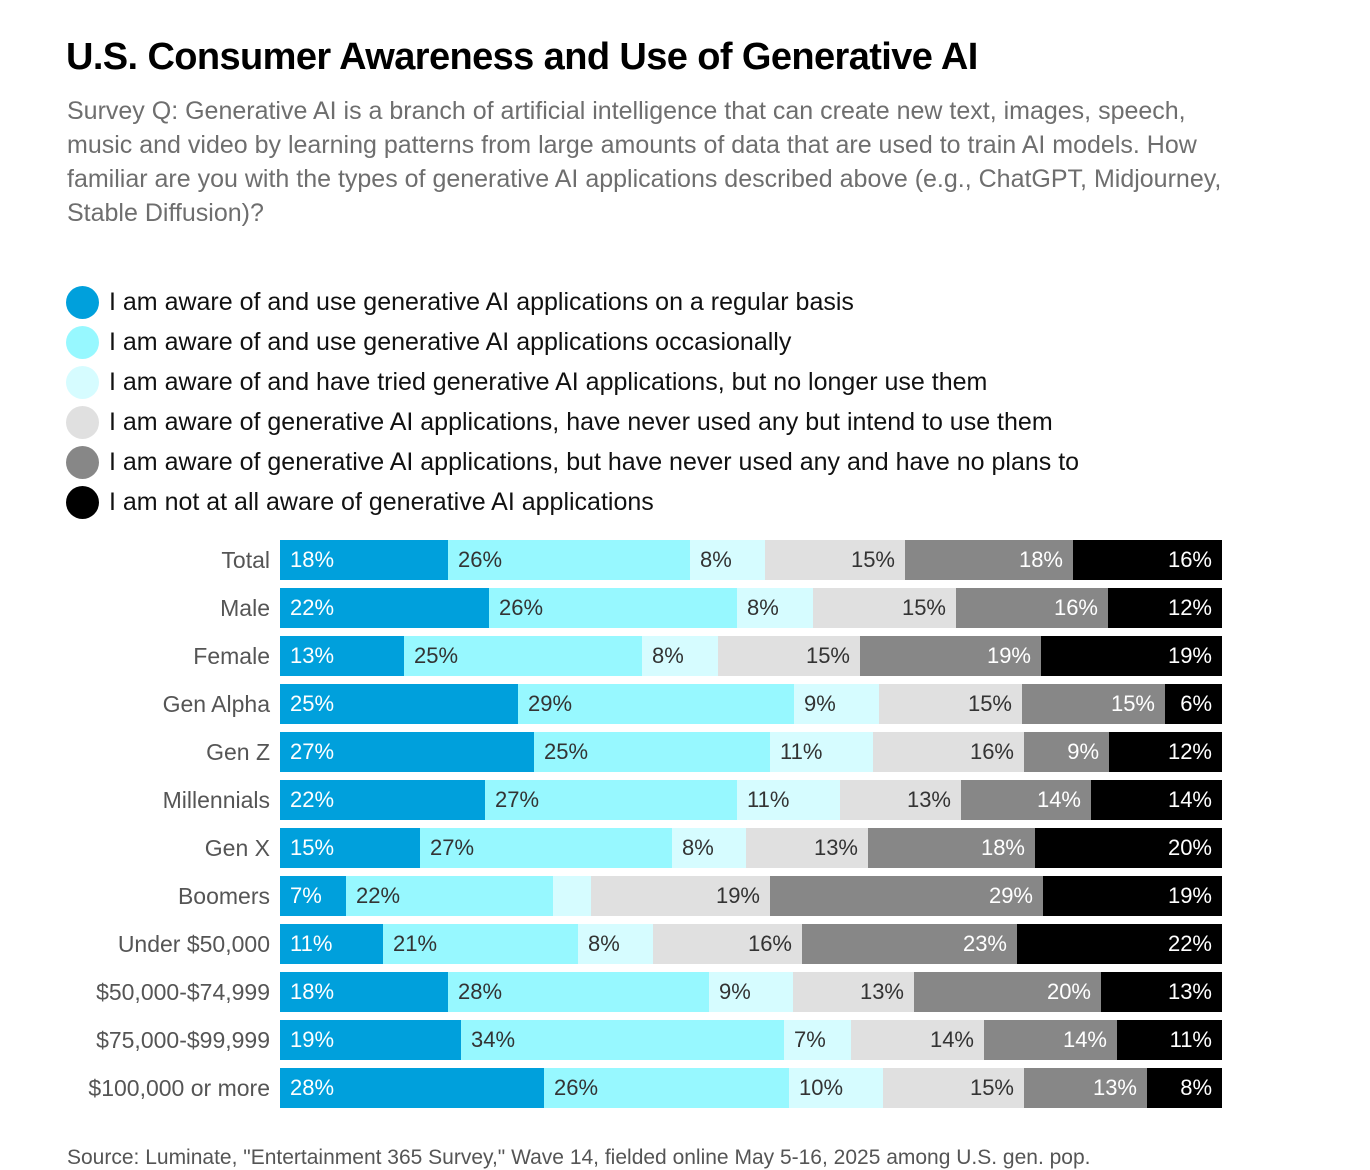  Describe the element at coordinates (751, 848) in the screenshot. I see `stacked-bar: 15% 27% 8% 13% 18% 20%` at that location.